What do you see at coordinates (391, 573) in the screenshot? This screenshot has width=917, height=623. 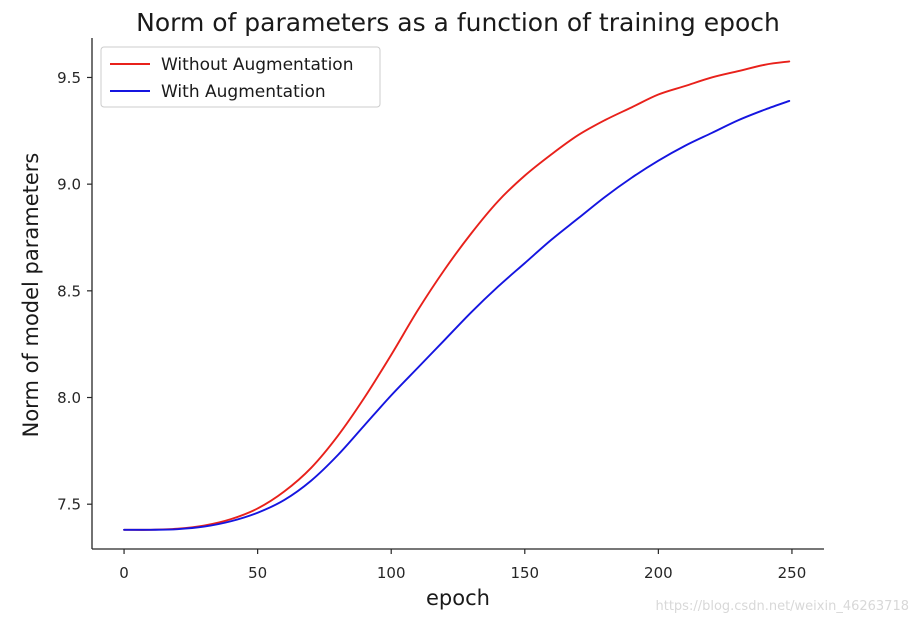 I see `x-tick-label: 100` at bounding box center [391, 573].